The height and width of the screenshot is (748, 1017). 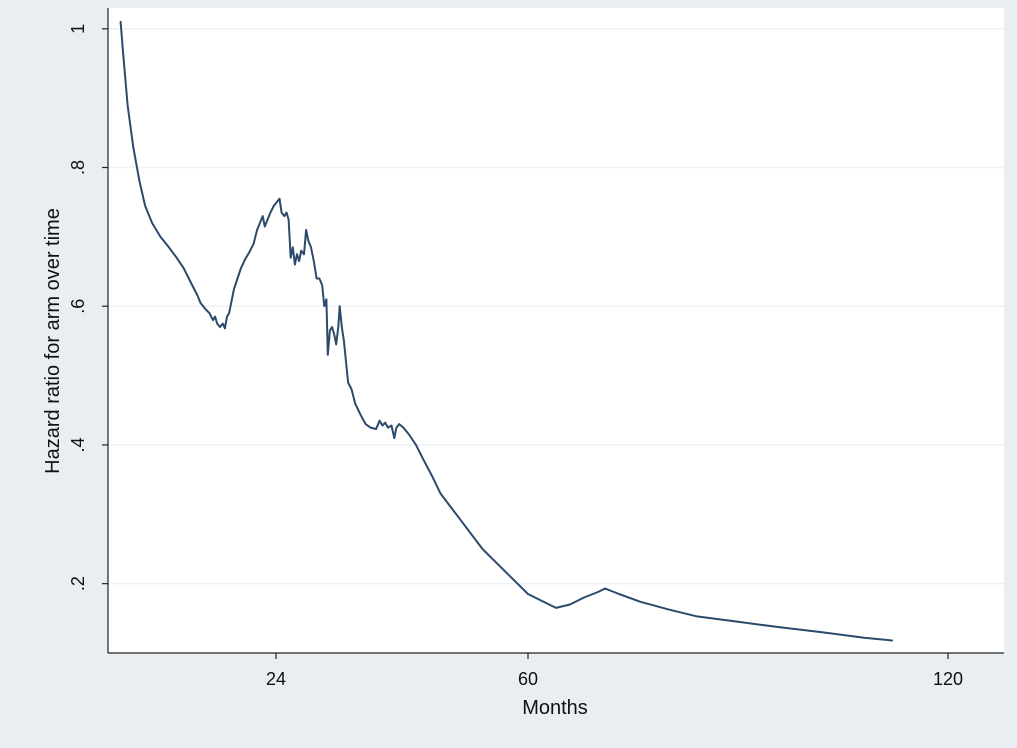 What do you see at coordinates (78, 444) in the screenshot?
I see `y-tick-label: .4` at bounding box center [78, 444].